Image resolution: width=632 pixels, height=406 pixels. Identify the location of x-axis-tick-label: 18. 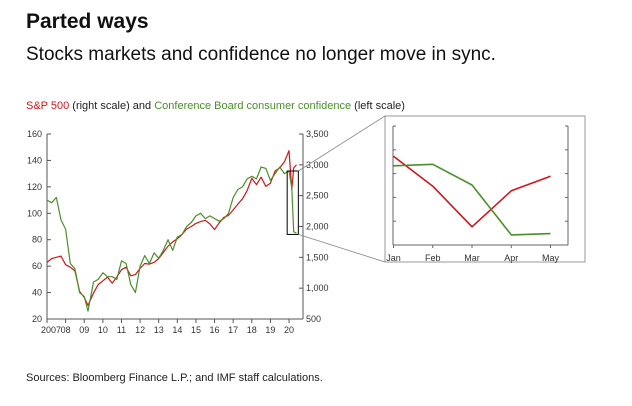
(252, 330).